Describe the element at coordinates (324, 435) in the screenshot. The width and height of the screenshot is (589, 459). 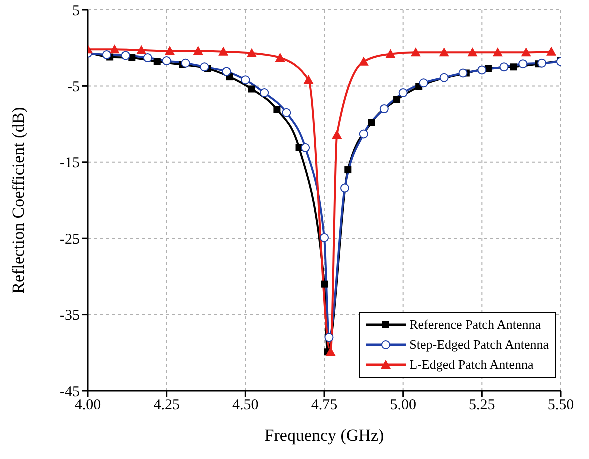
I see `x-axis-title: Frequency (GHz)` at that location.